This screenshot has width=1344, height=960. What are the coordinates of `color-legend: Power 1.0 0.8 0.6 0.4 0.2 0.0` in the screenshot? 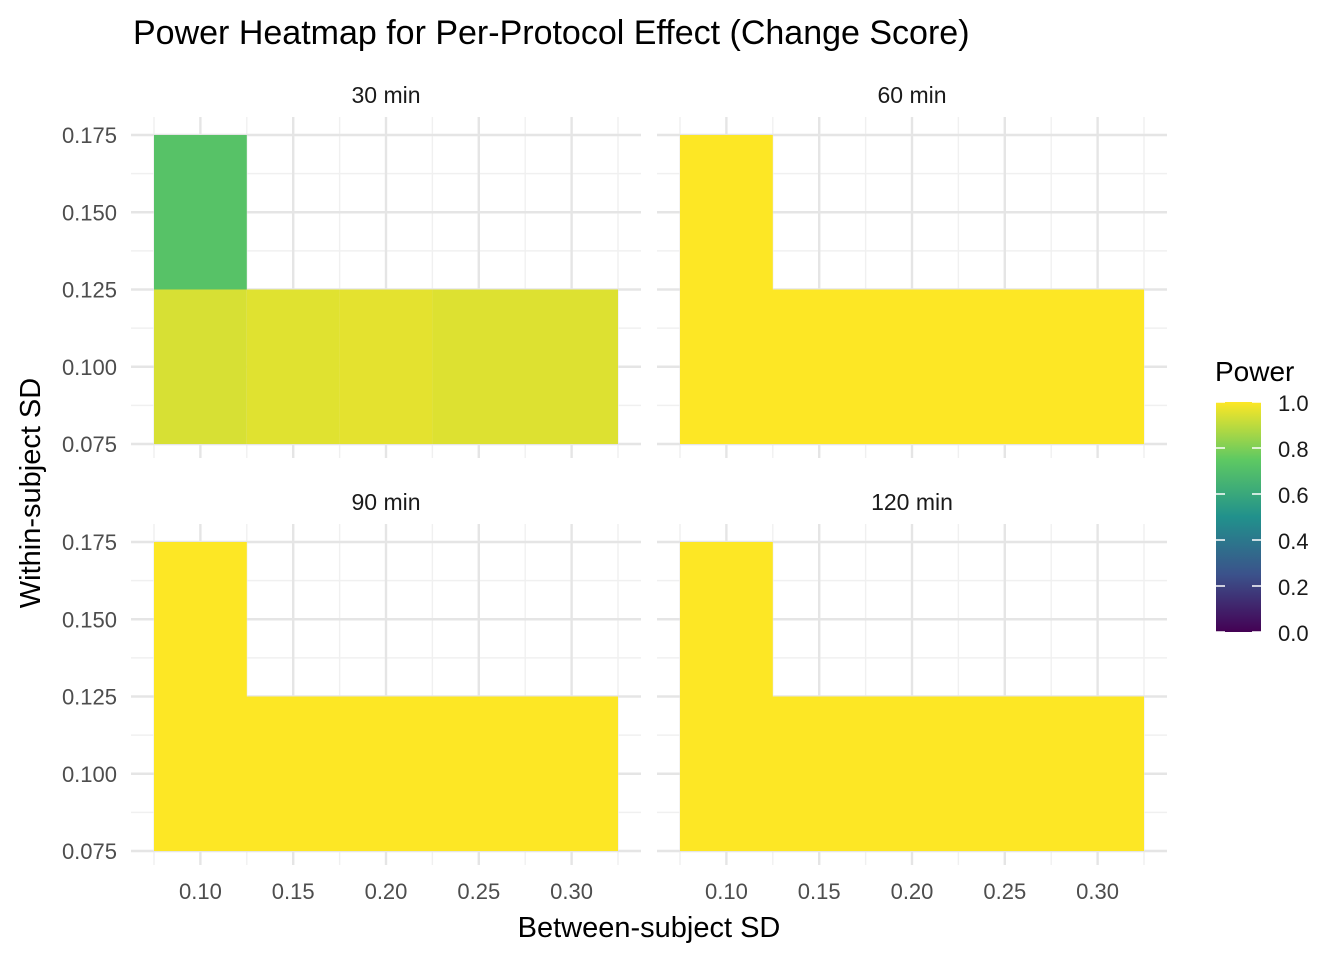 It's located at (1262, 501).